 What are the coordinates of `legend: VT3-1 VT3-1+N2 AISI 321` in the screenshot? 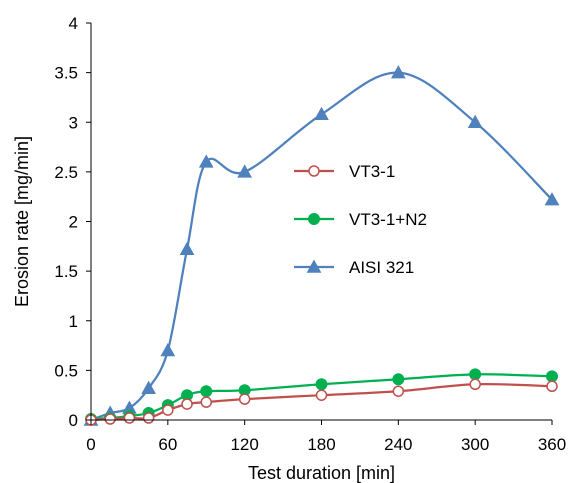 It's located at (360, 219).